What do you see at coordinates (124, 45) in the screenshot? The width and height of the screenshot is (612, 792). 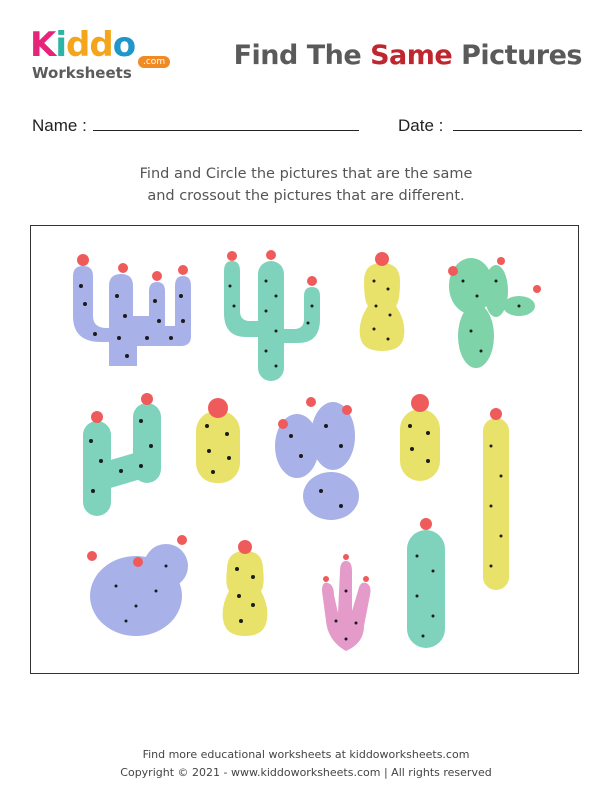 I see `logo-letter: o` at bounding box center [124, 45].